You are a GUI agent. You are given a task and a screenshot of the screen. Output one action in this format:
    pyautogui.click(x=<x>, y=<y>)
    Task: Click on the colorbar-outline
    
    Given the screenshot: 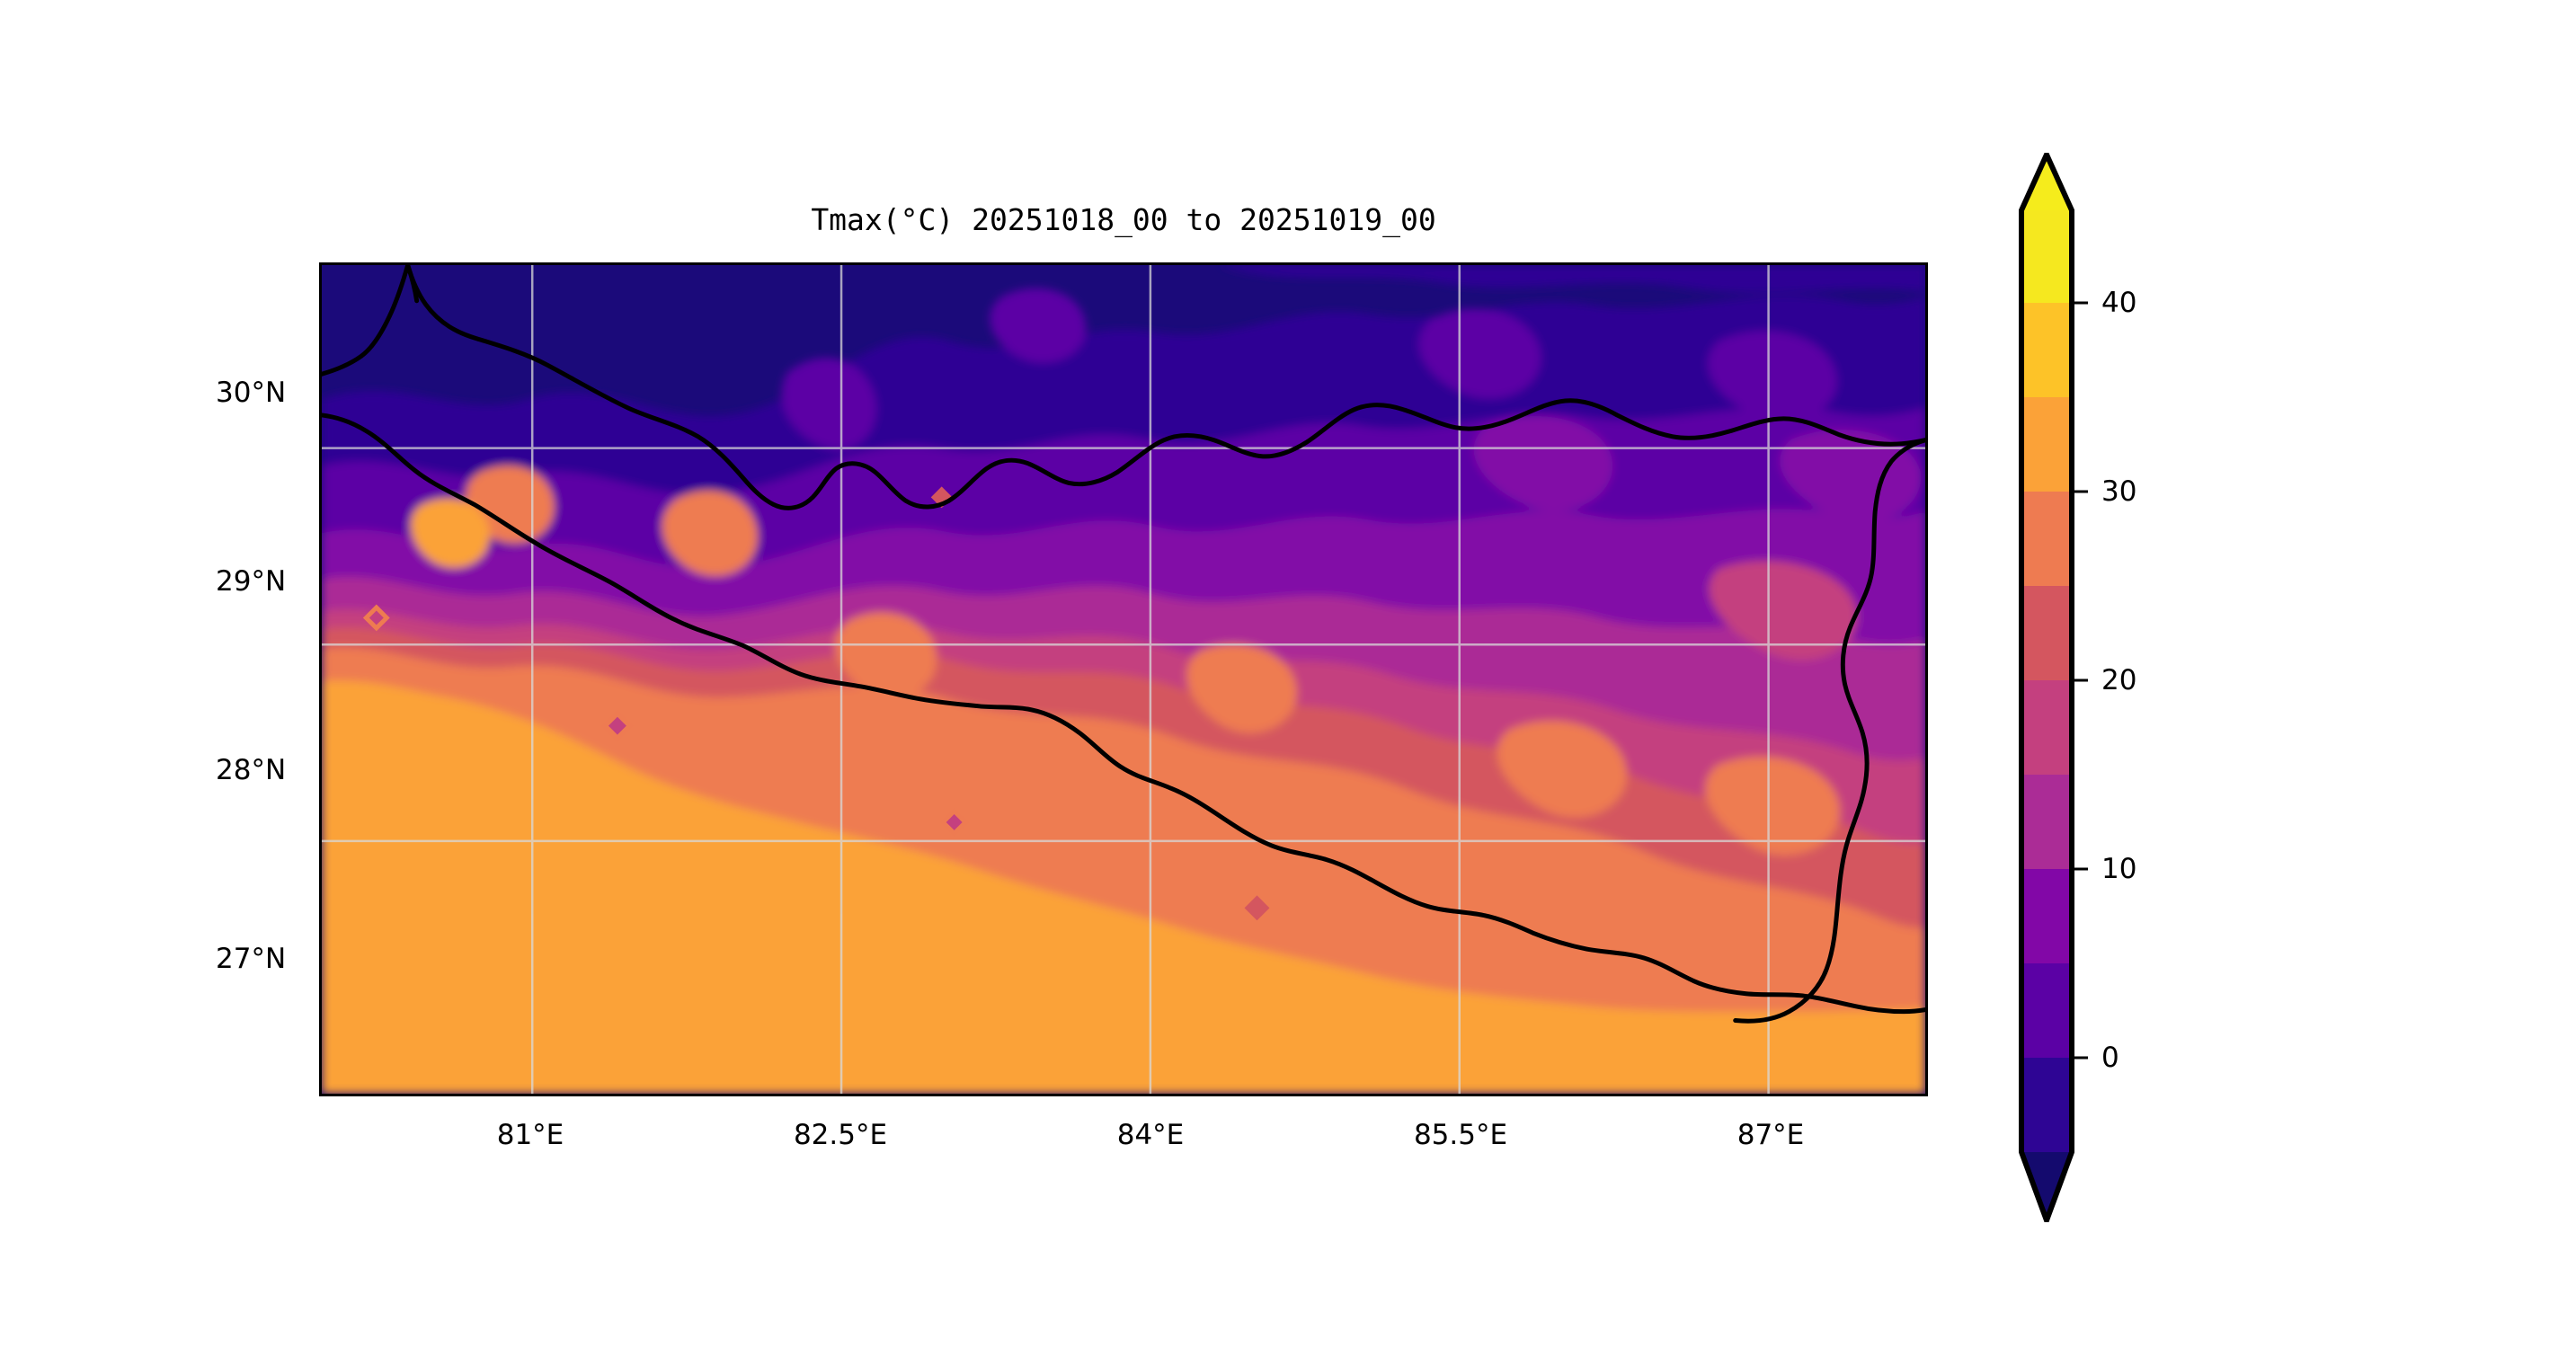 What is the action you would take?
    pyautogui.click(x=2046, y=687)
    